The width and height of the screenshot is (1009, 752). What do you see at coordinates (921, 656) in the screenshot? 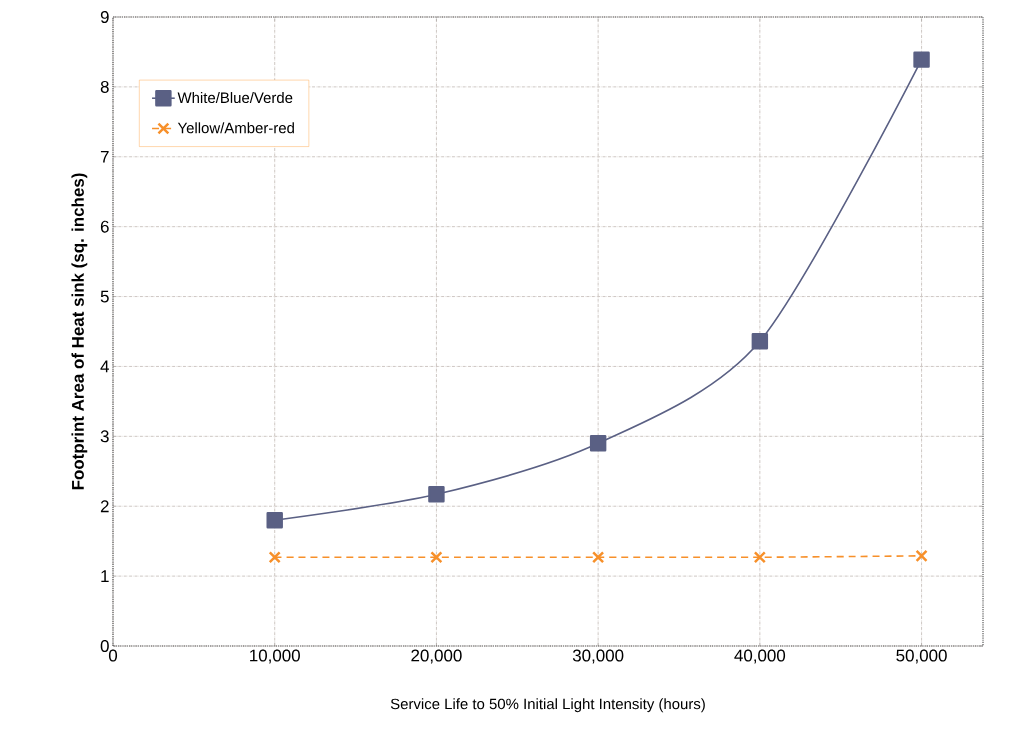
I see `x-tick-label: 50,000` at bounding box center [921, 656].